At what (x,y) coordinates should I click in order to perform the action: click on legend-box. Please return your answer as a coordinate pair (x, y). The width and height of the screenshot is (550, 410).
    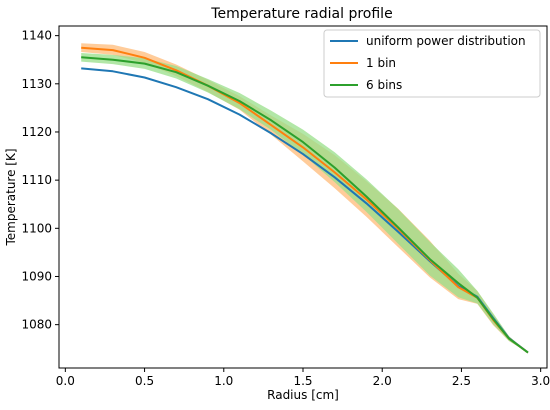
    Looking at the image, I should click on (432, 63).